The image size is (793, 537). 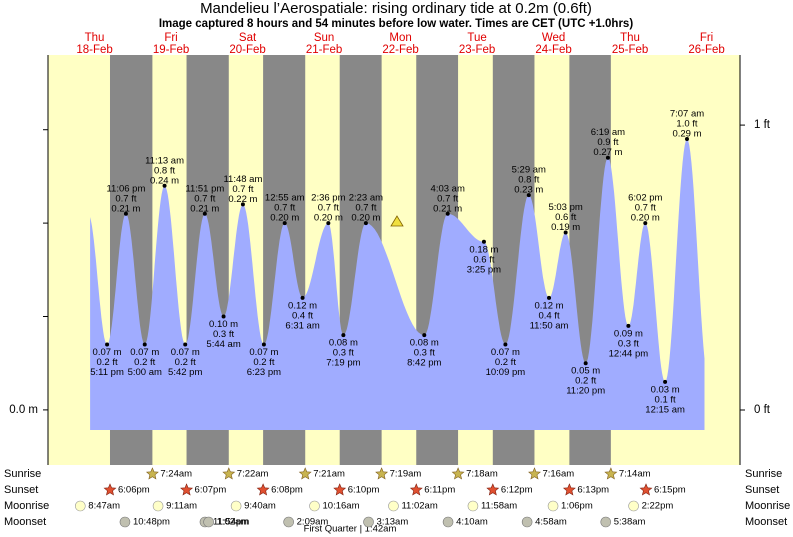 I want to click on extreme-label: 6:02 pm, so click(x=645, y=198).